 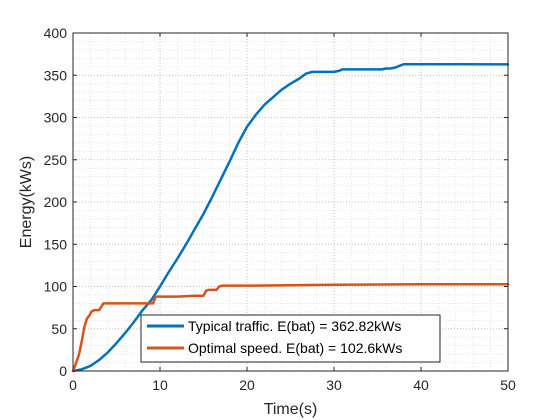 What do you see at coordinates (334, 385) in the screenshot?
I see `x-tick-label: 30` at bounding box center [334, 385].